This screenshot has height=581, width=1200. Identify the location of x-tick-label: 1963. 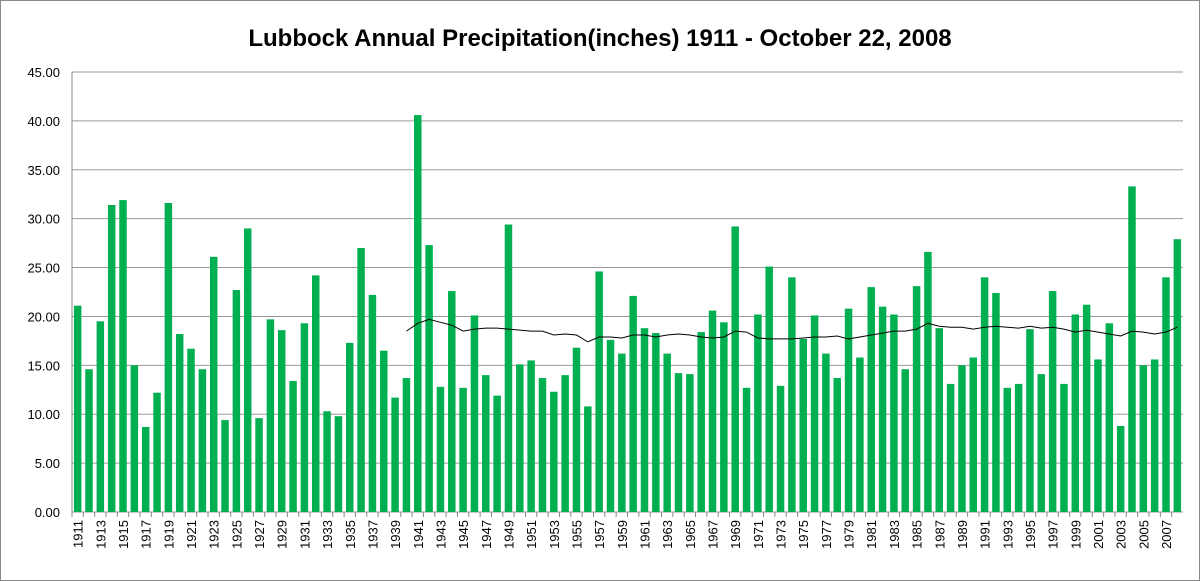
(667, 534).